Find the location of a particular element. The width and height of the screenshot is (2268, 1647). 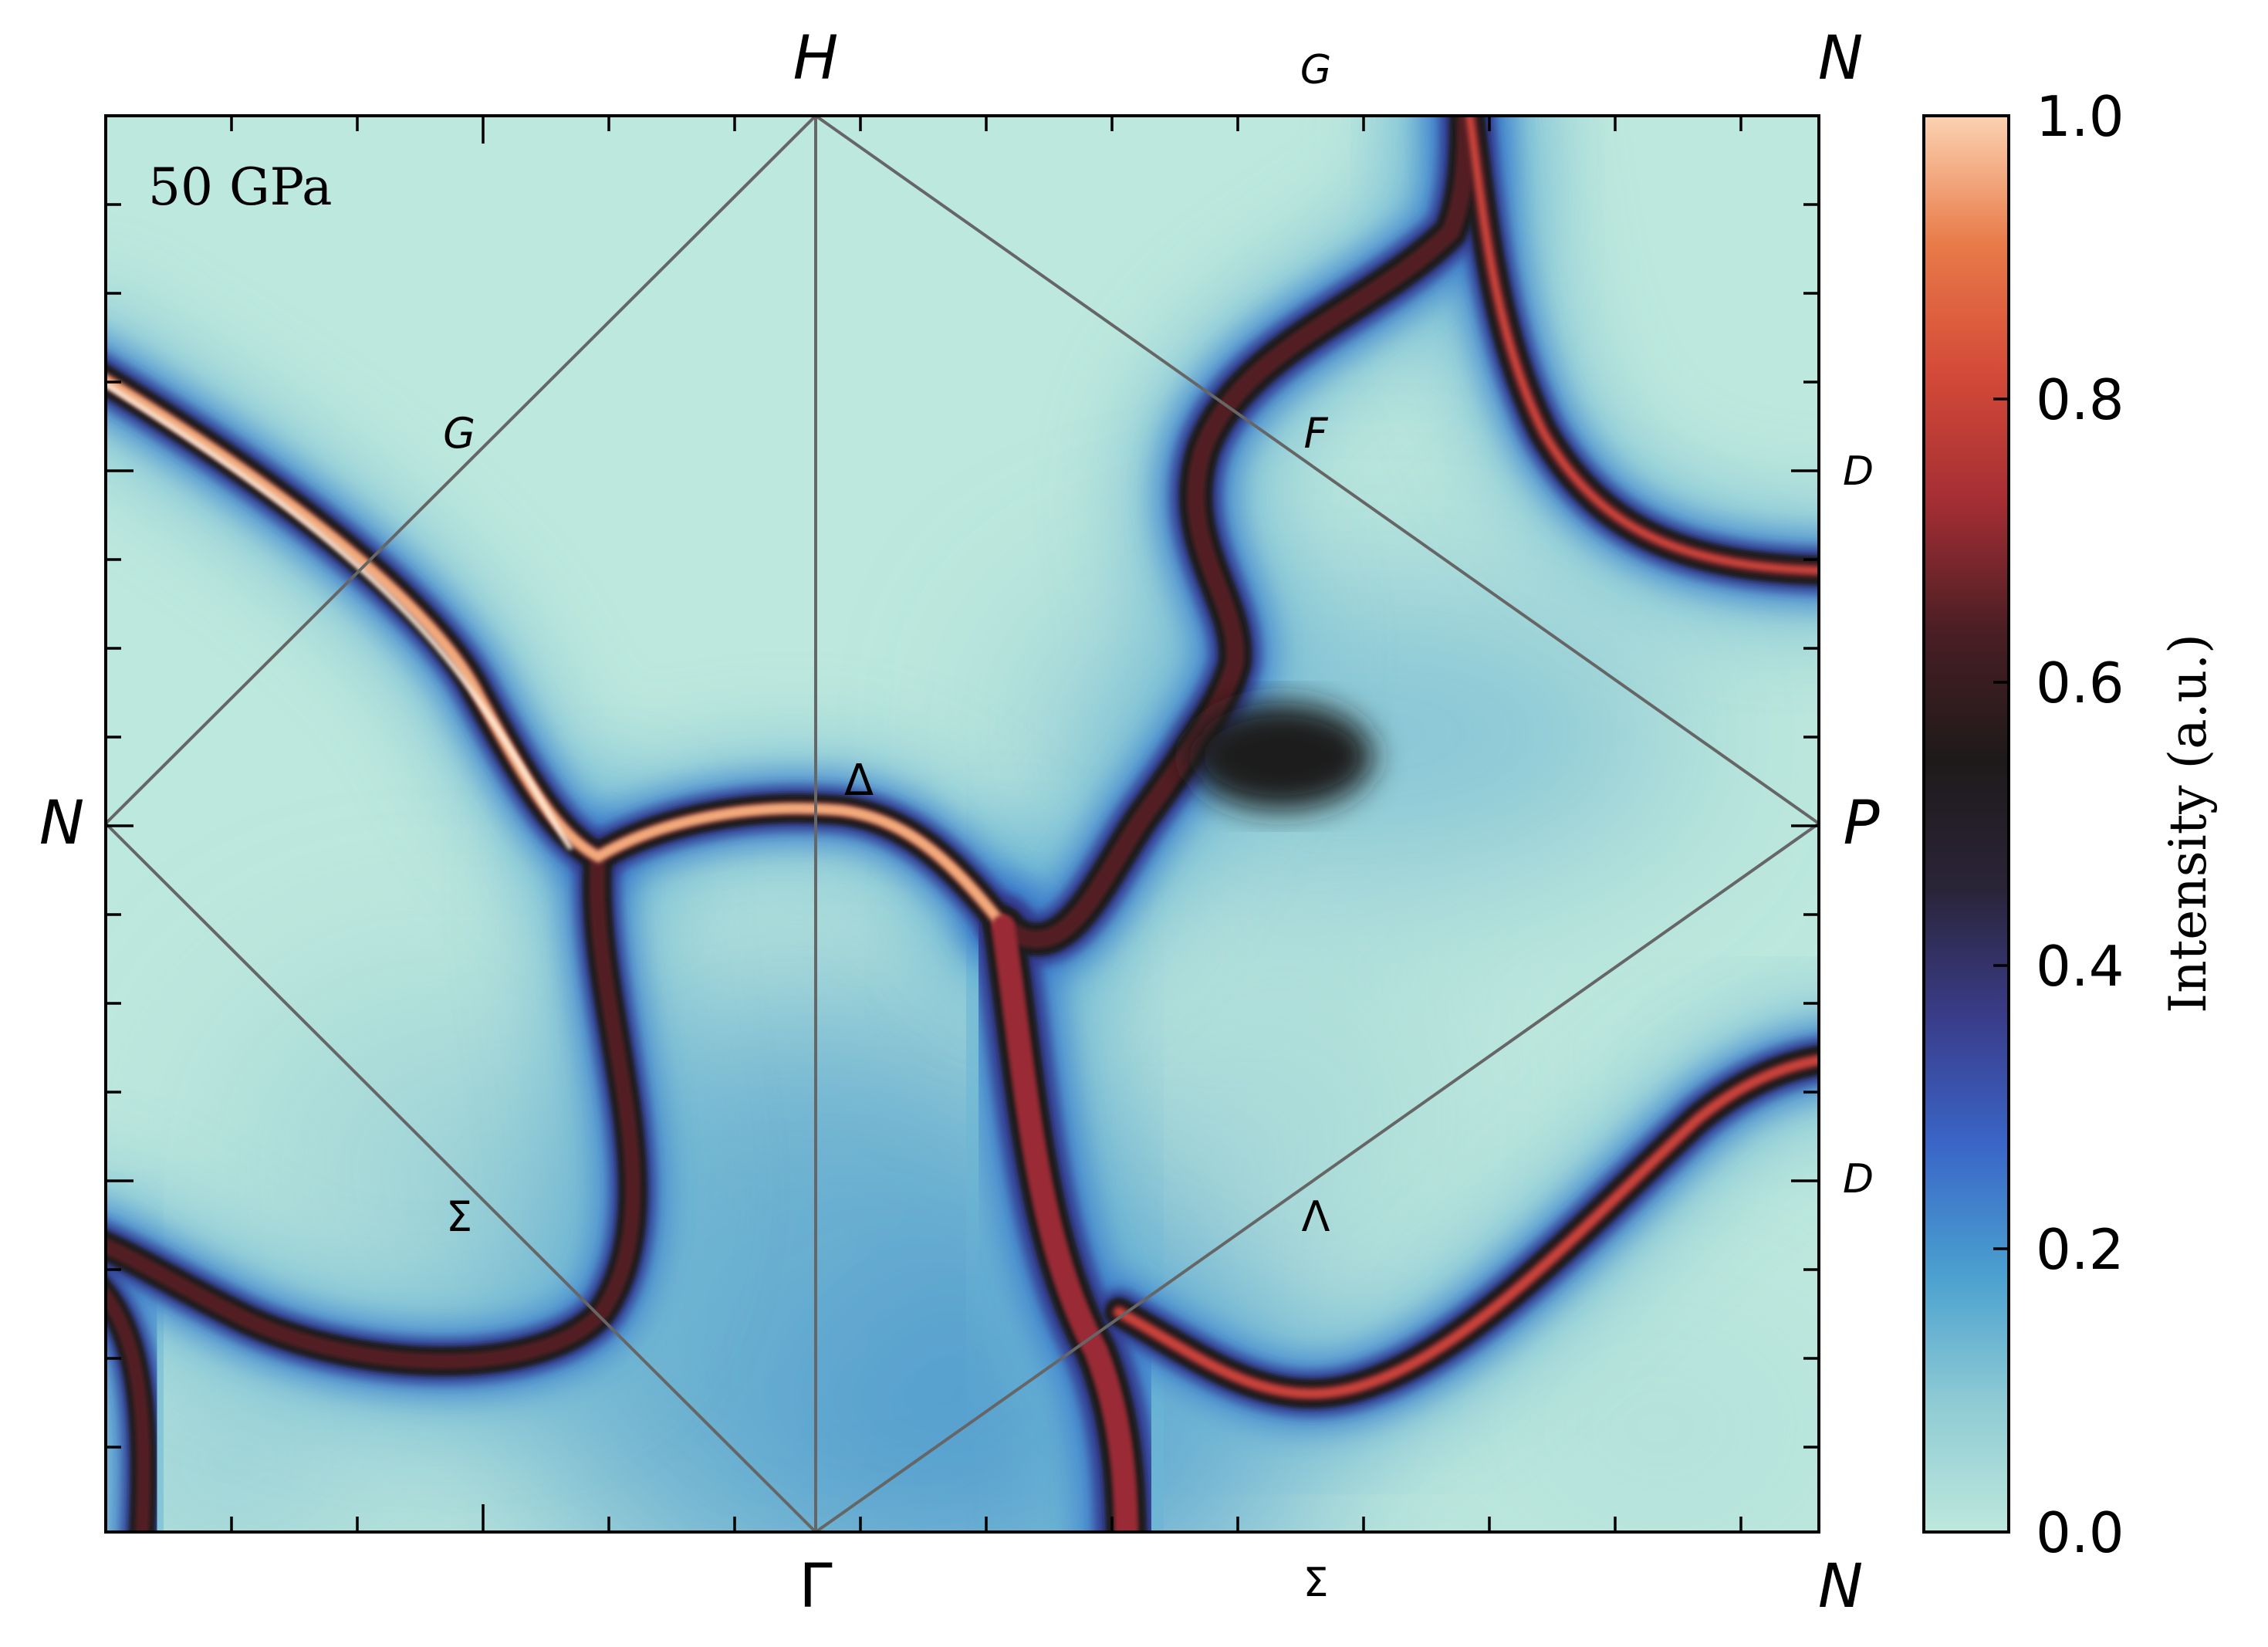

label-delta-inner: Δ is located at coordinates (859, 781).